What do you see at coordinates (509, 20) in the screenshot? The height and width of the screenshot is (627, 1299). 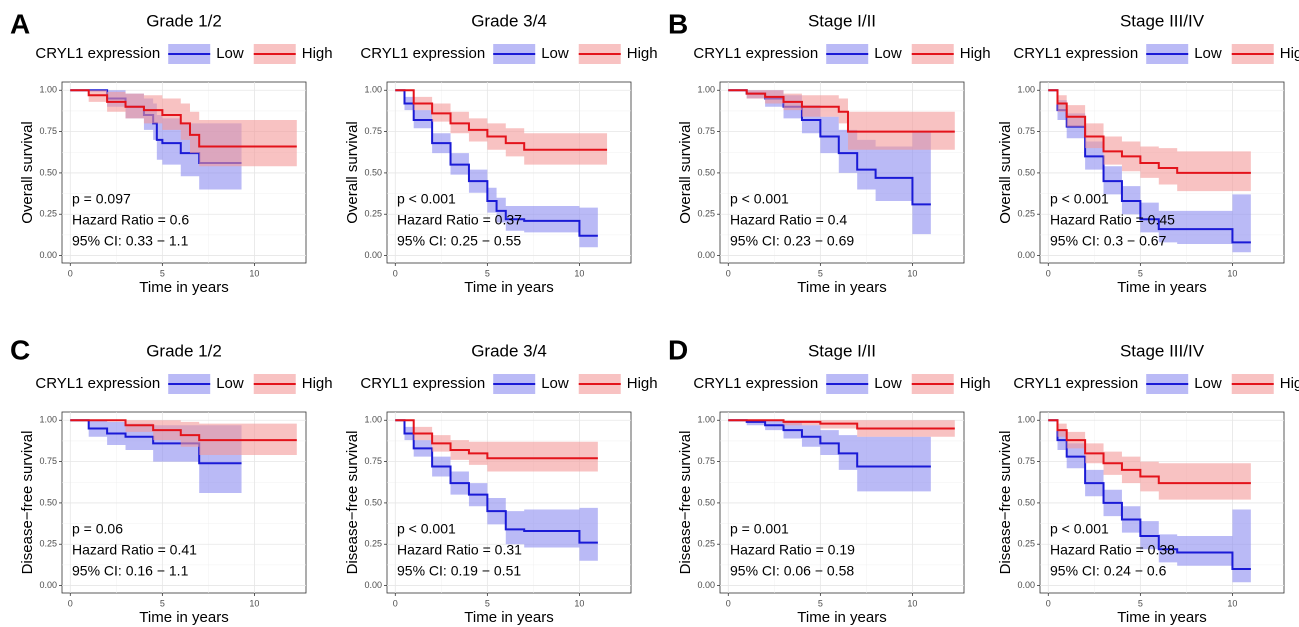 I see `chart-title: Grade 3/4` at bounding box center [509, 20].